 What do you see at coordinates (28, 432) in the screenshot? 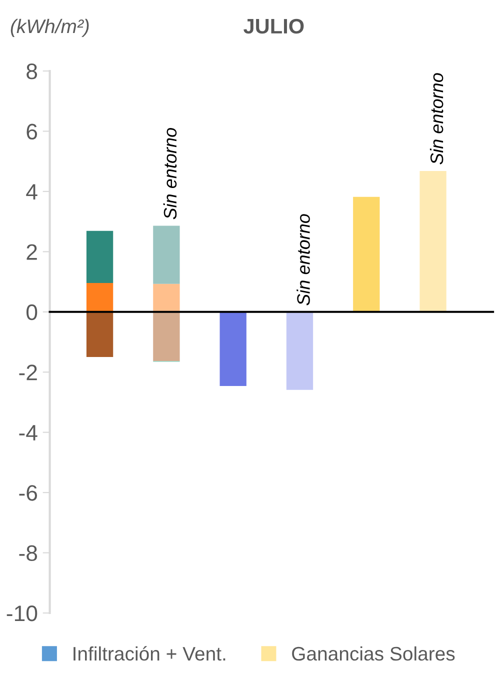
I see `y-tick-label: -4` at bounding box center [28, 432].